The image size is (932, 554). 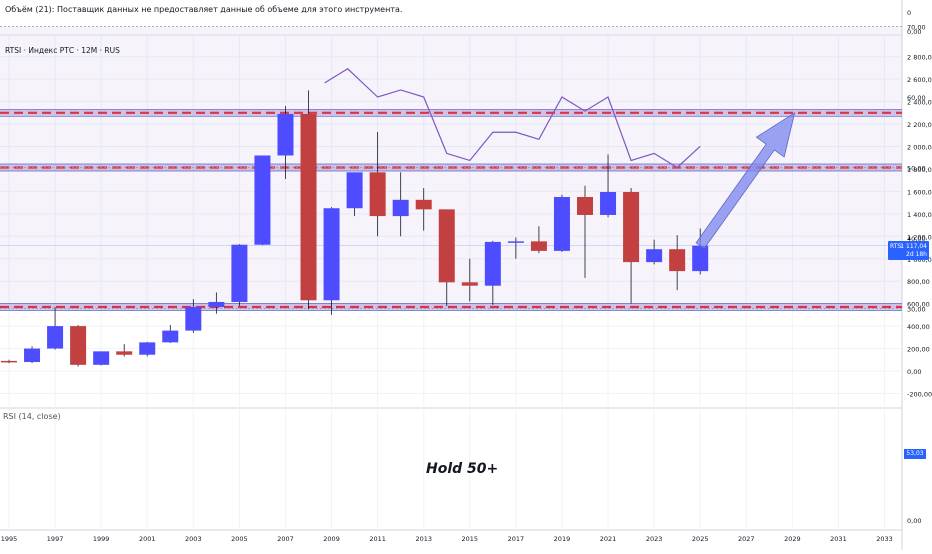 What do you see at coordinates (896, 246) in the screenshot?
I see `price-badge-symbol: RTSI` at bounding box center [896, 246].